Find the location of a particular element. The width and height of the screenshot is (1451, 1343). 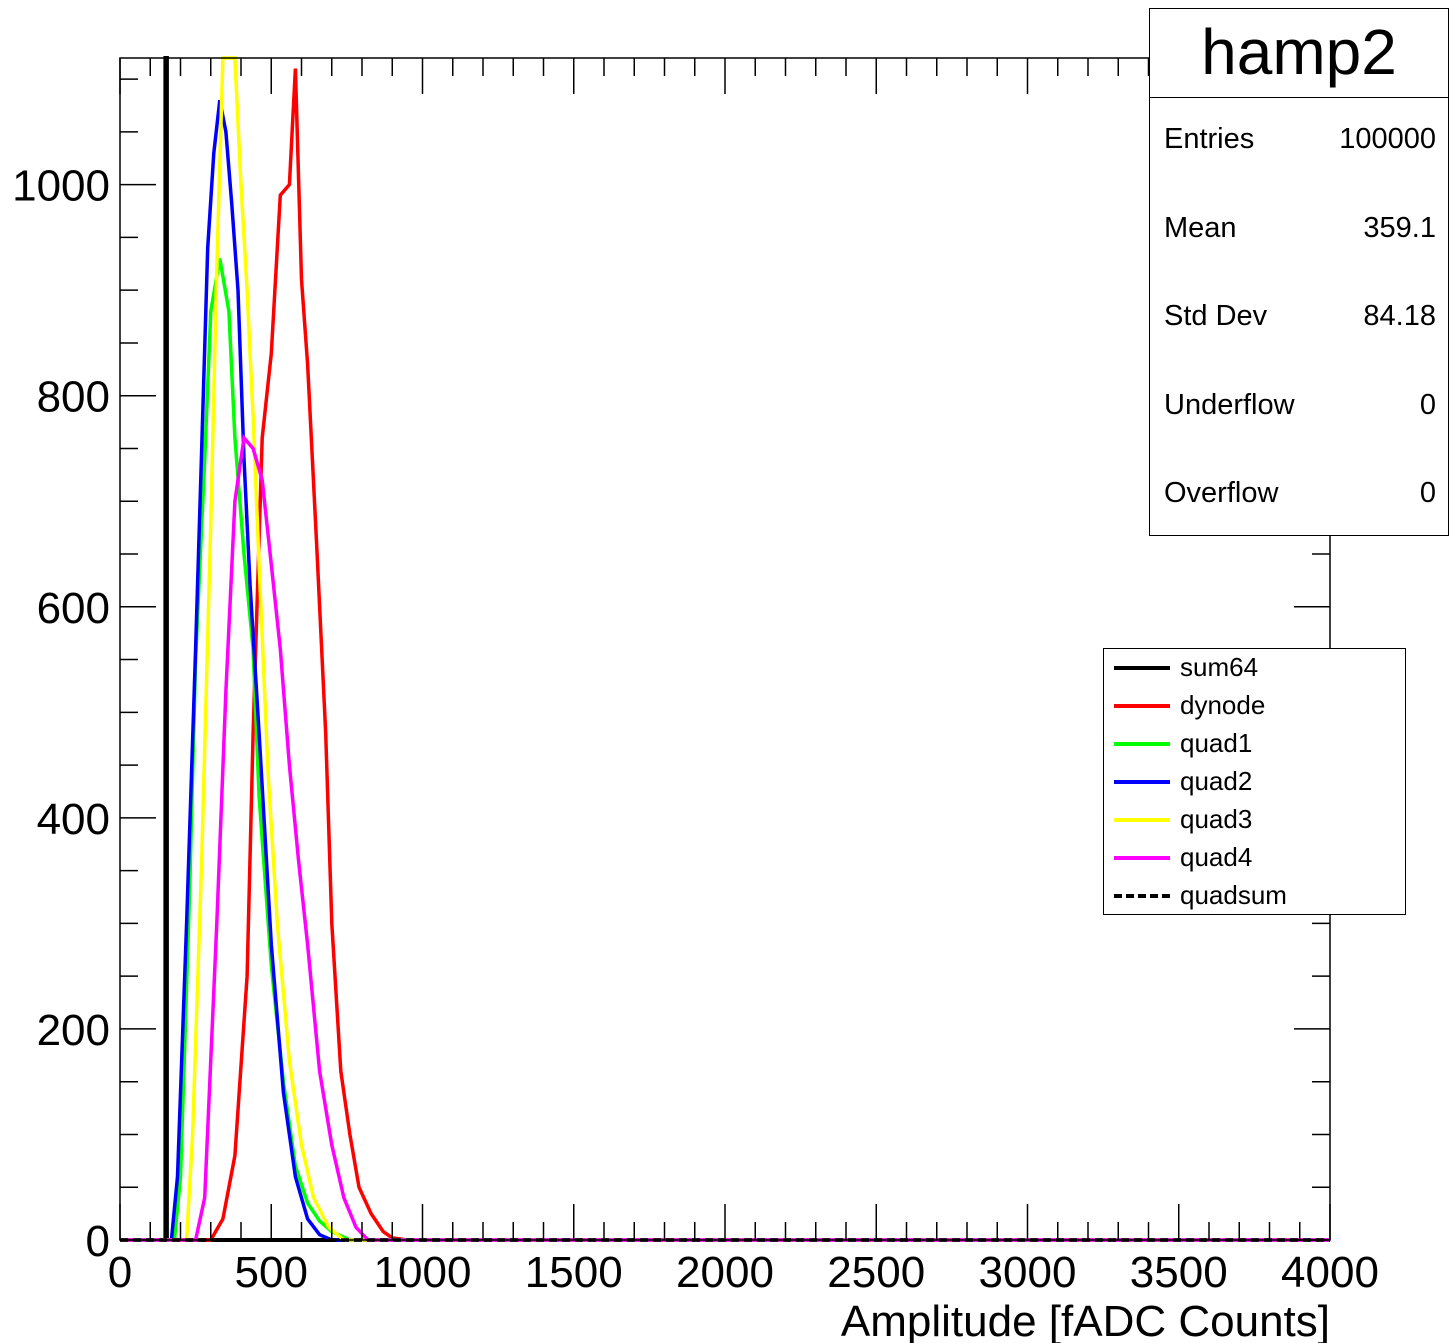

legend-item-dynode: dynode is located at coordinates (1256, 705).